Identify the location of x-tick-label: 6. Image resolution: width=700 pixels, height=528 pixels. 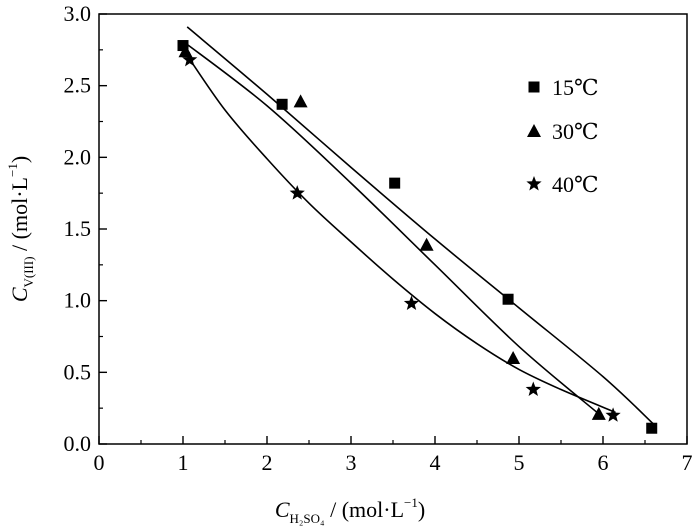
(603, 462).